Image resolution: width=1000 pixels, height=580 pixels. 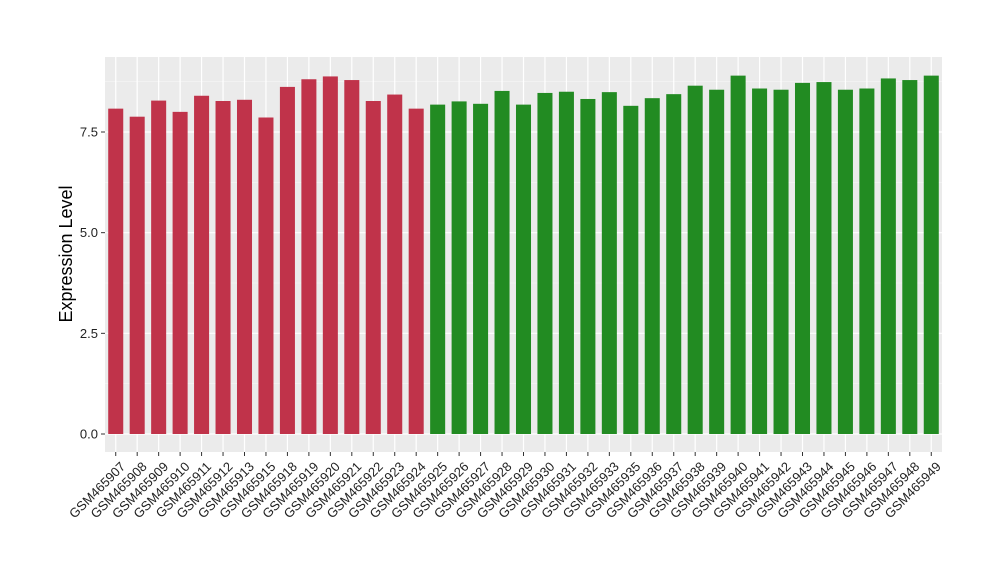 What do you see at coordinates (287, 260) in the screenshot?
I see `bar-GSM465918` at bounding box center [287, 260].